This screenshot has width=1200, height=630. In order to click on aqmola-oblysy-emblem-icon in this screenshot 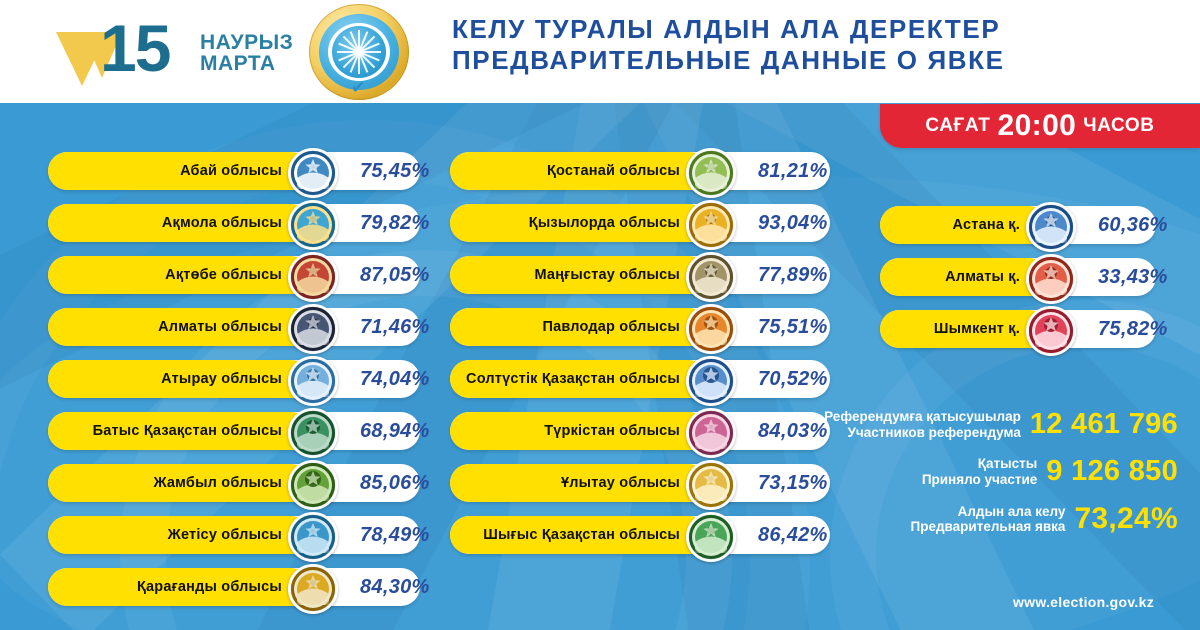, I will do `click(313, 225)`.